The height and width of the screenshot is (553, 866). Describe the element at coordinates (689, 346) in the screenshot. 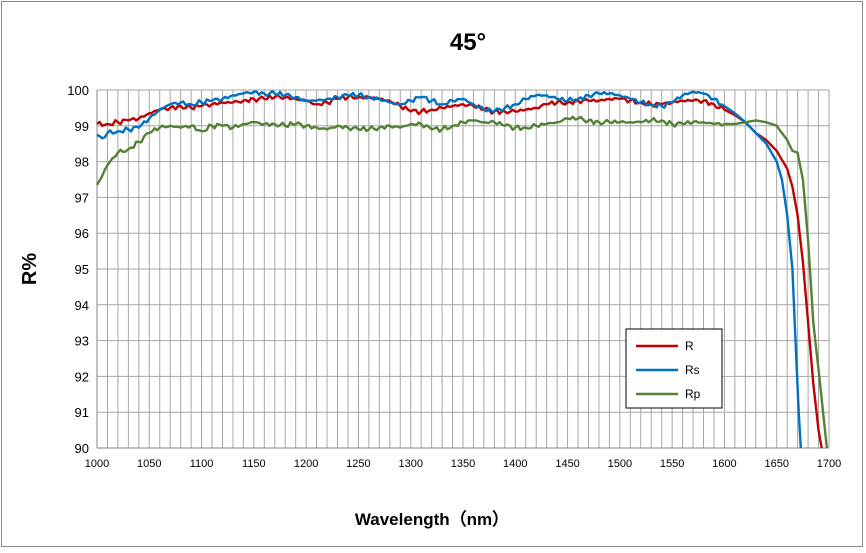

I see `legend-label-r: R` at that location.